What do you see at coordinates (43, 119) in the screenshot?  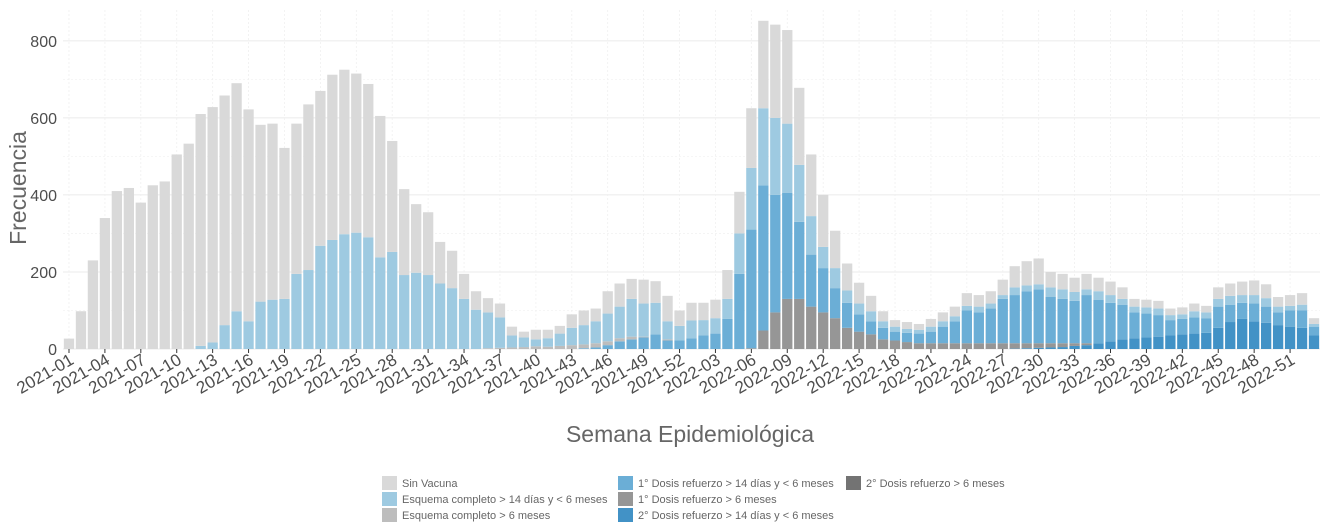 I see `y-tick-label: 600` at bounding box center [43, 119].